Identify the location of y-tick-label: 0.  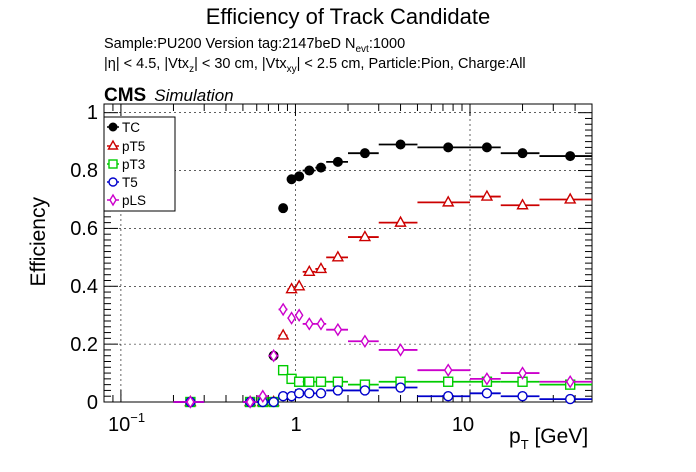
(92, 403).